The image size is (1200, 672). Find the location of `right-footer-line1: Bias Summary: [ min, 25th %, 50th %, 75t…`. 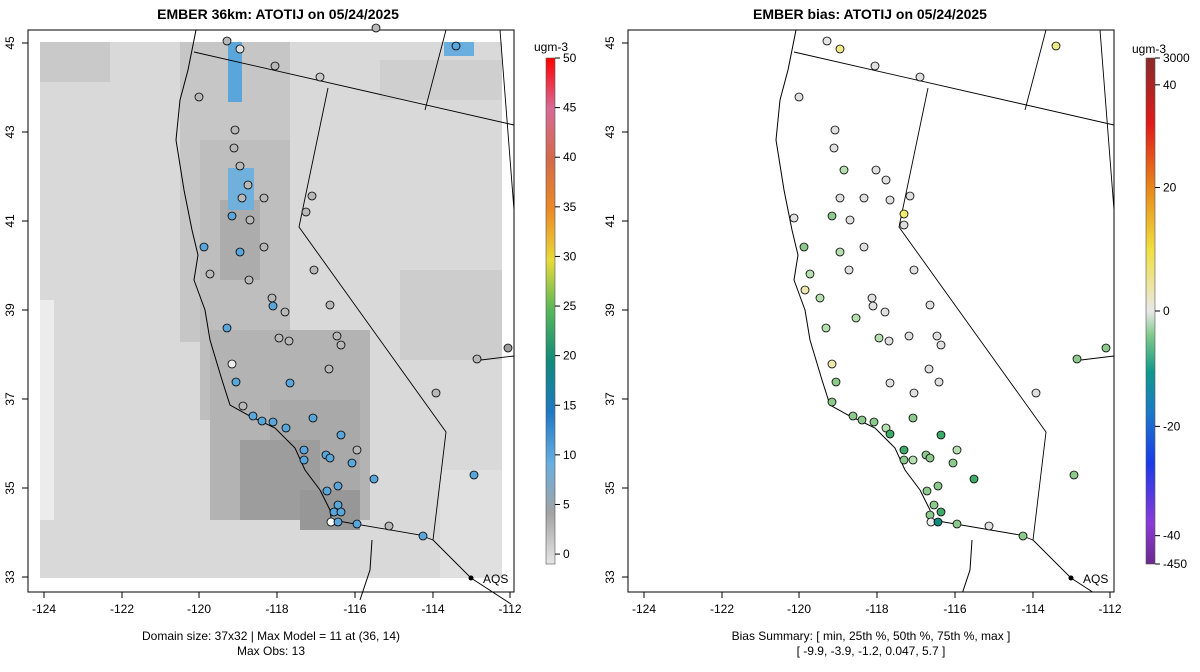

right-footer-line1: Bias Summary: [ min, 25th %, 50th %, 75t… is located at coordinates (871, 636).